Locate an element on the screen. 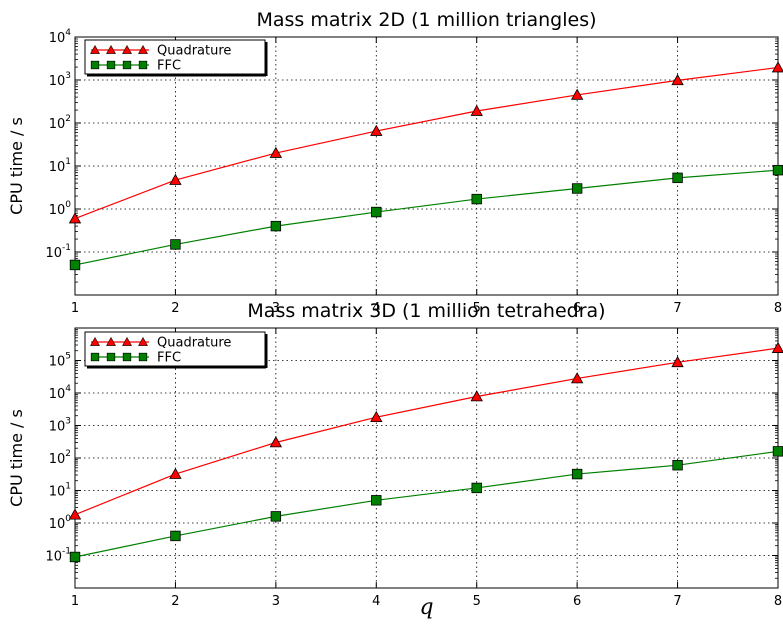  x-tick-label: 8 is located at coordinates (778, 601).